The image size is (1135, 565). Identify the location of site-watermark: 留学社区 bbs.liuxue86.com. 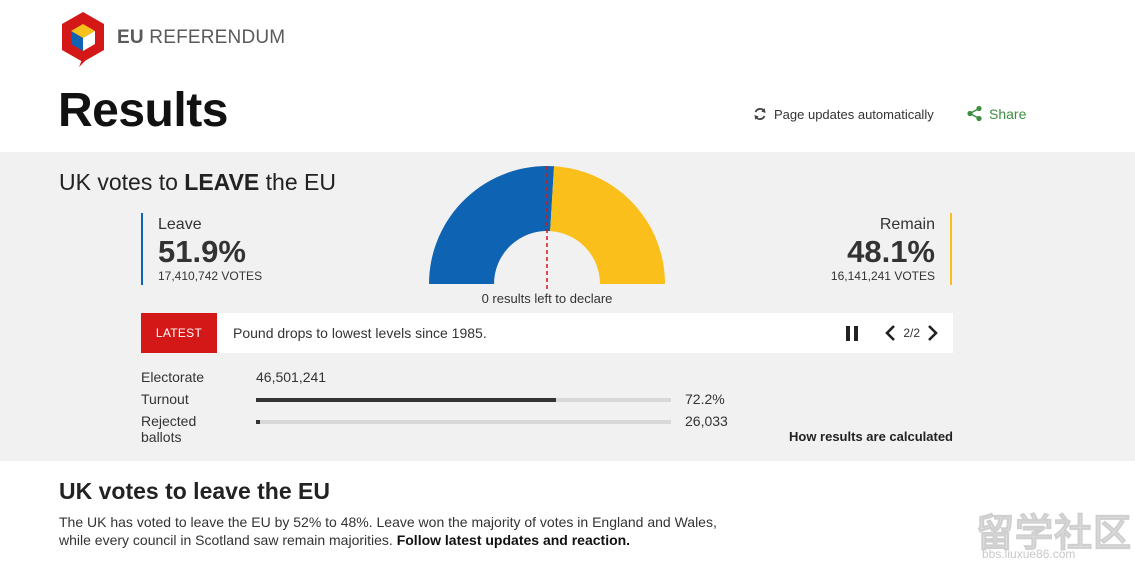
(1052, 532).